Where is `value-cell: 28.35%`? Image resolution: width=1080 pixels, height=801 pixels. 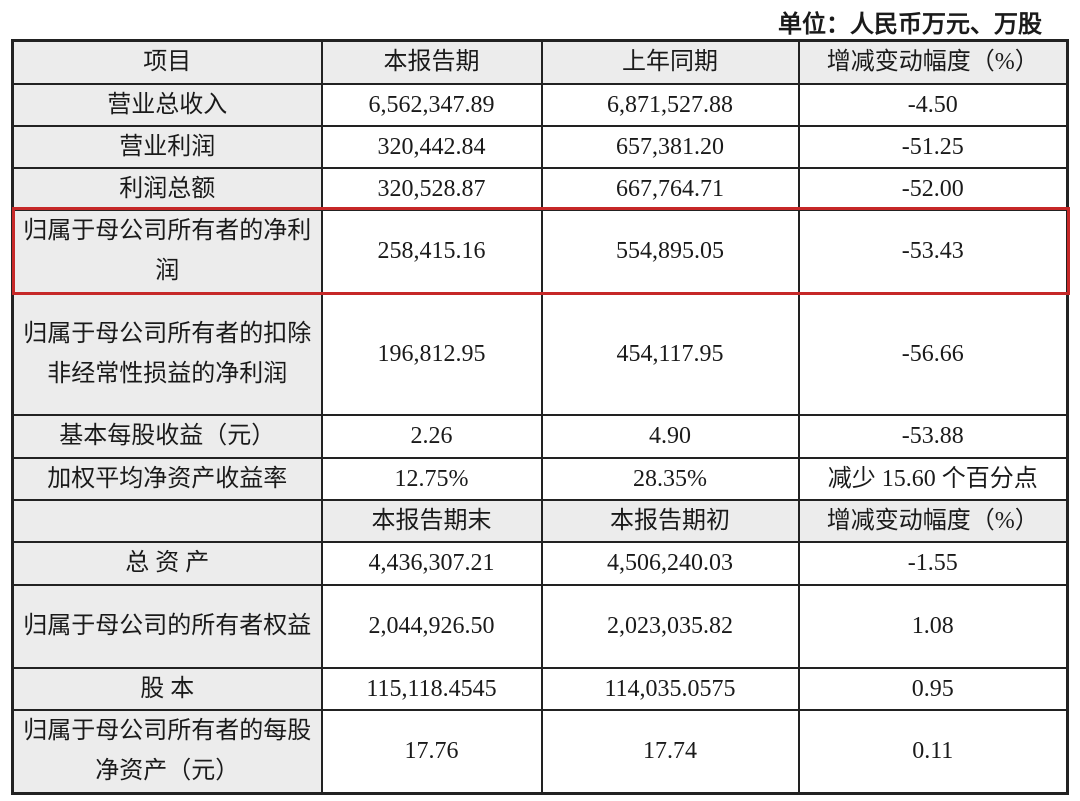 value-cell: 28.35% is located at coordinates (670, 478).